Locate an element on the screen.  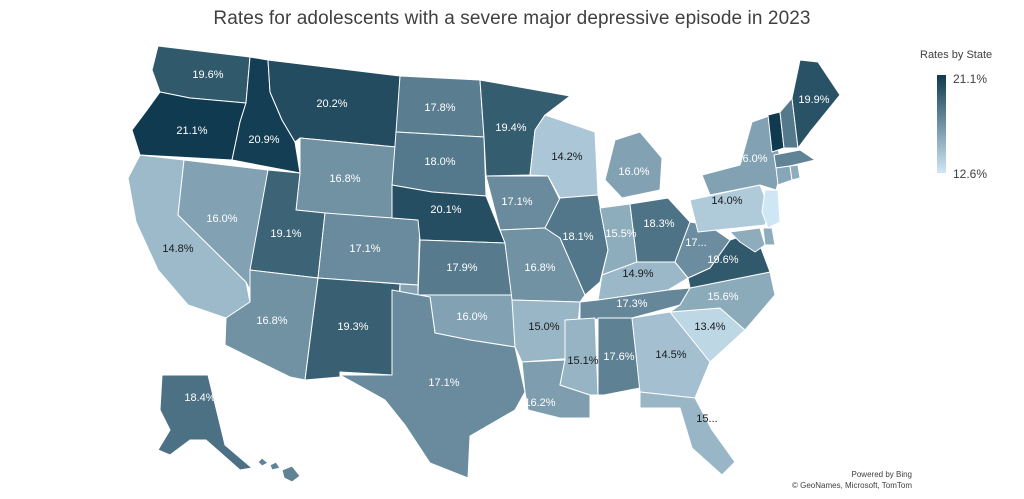
state-label-nv: 16.0% is located at coordinates (221, 219).